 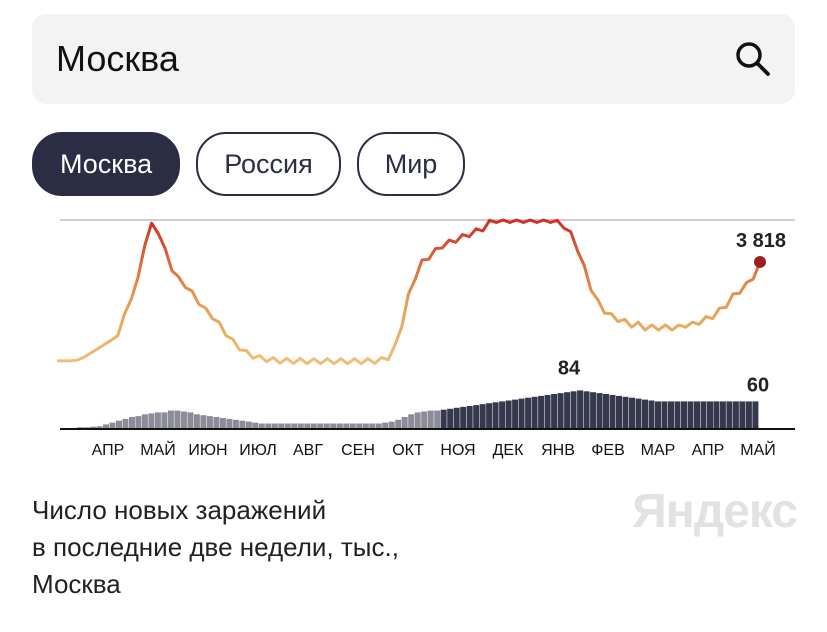 I want to click on search-bar: Москва, so click(x=413, y=59).